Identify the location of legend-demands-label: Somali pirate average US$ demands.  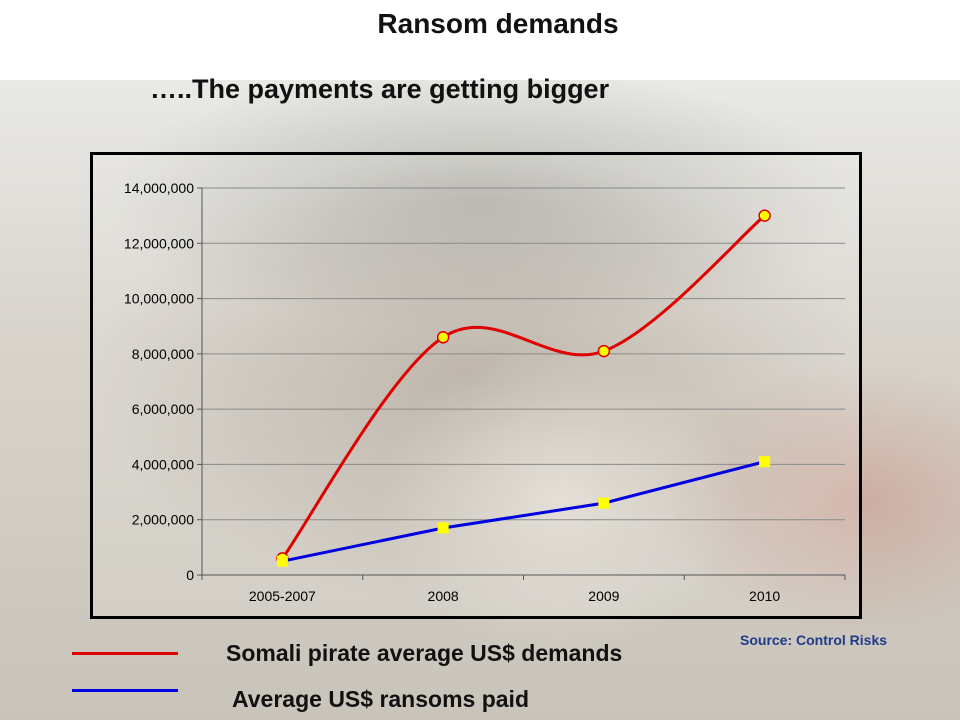
(424, 653).